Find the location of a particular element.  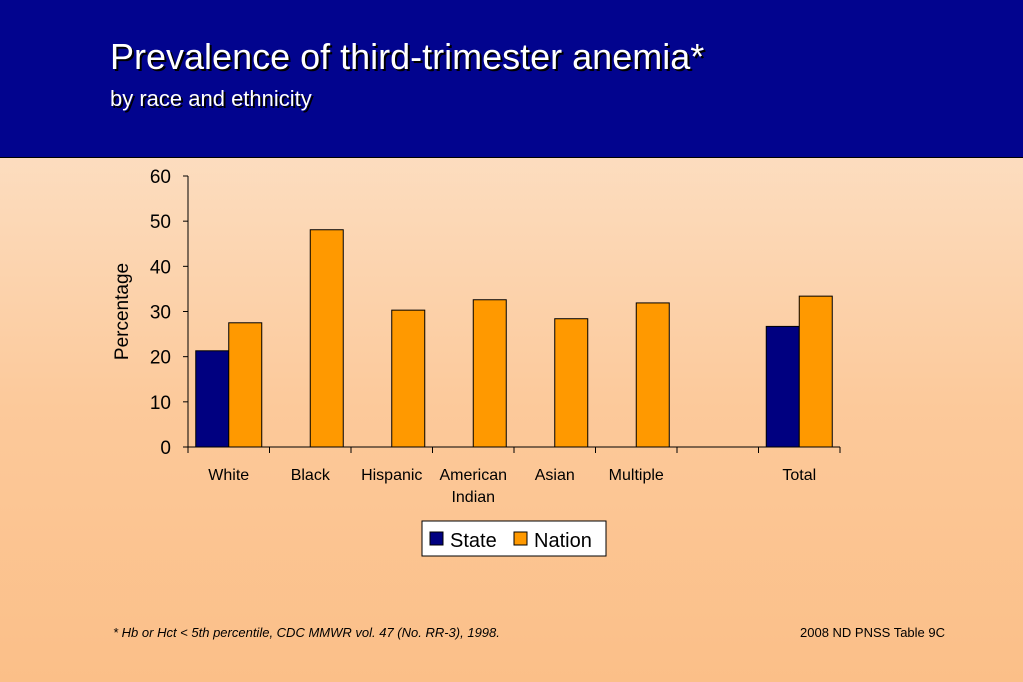

x-category-label: Indian is located at coordinates (473, 497).